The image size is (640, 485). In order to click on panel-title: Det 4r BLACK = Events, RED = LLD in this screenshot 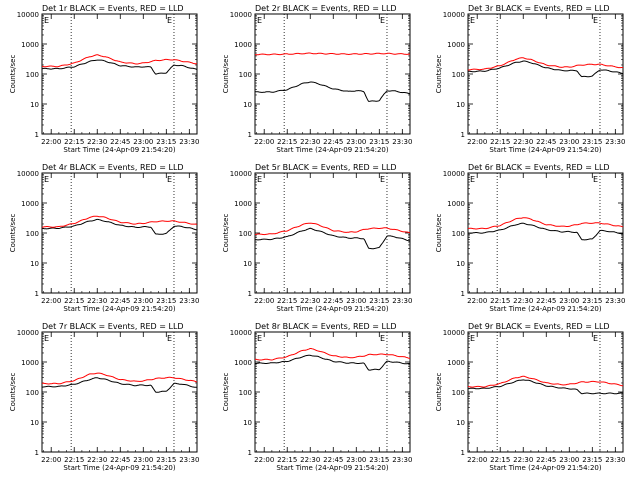, I will do `click(113, 167)`.